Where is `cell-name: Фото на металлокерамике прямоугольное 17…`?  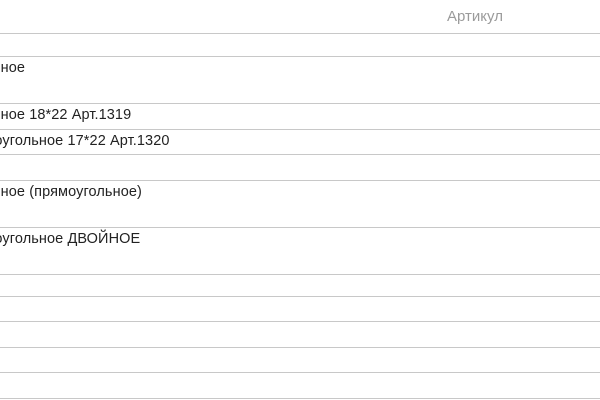
cell-name: Фото на металлокерамике прямоугольное 17… is located at coordinates (85, 140).